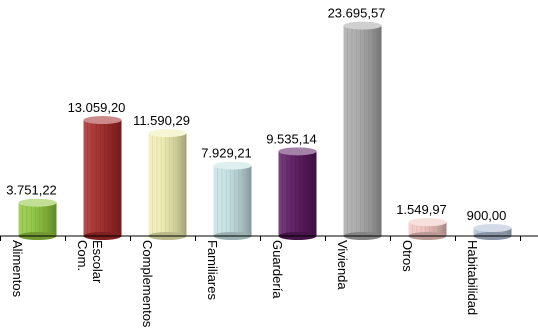 This screenshot has height=335, width=538. Describe the element at coordinates (407, 256) in the screenshot. I see `category-label: Otros` at that location.